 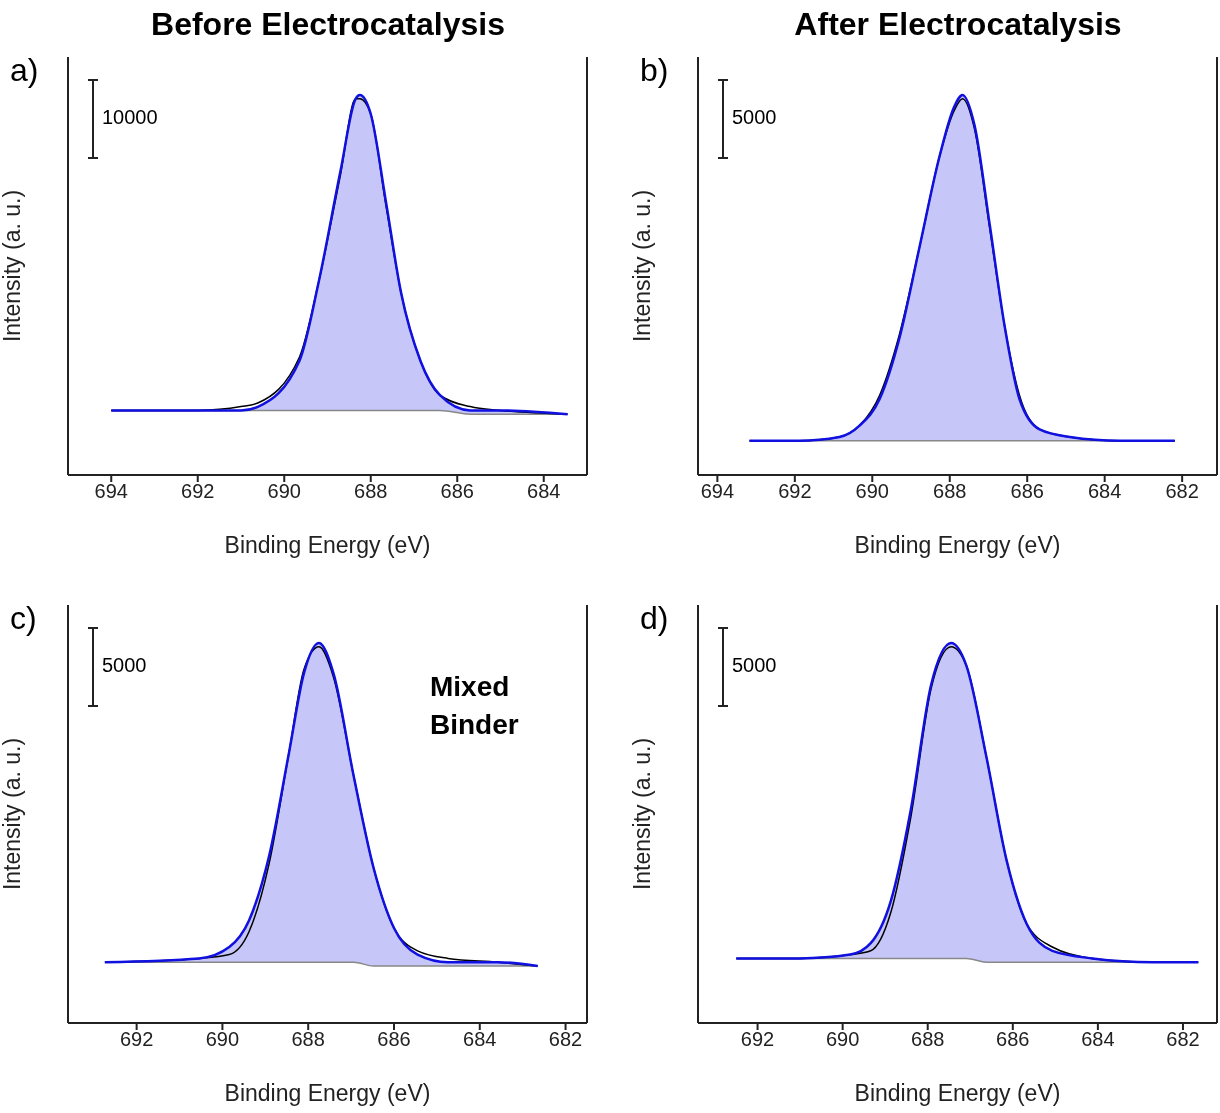 What do you see at coordinates (654, 618) in the screenshot?
I see `text: d)` at bounding box center [654, 618].